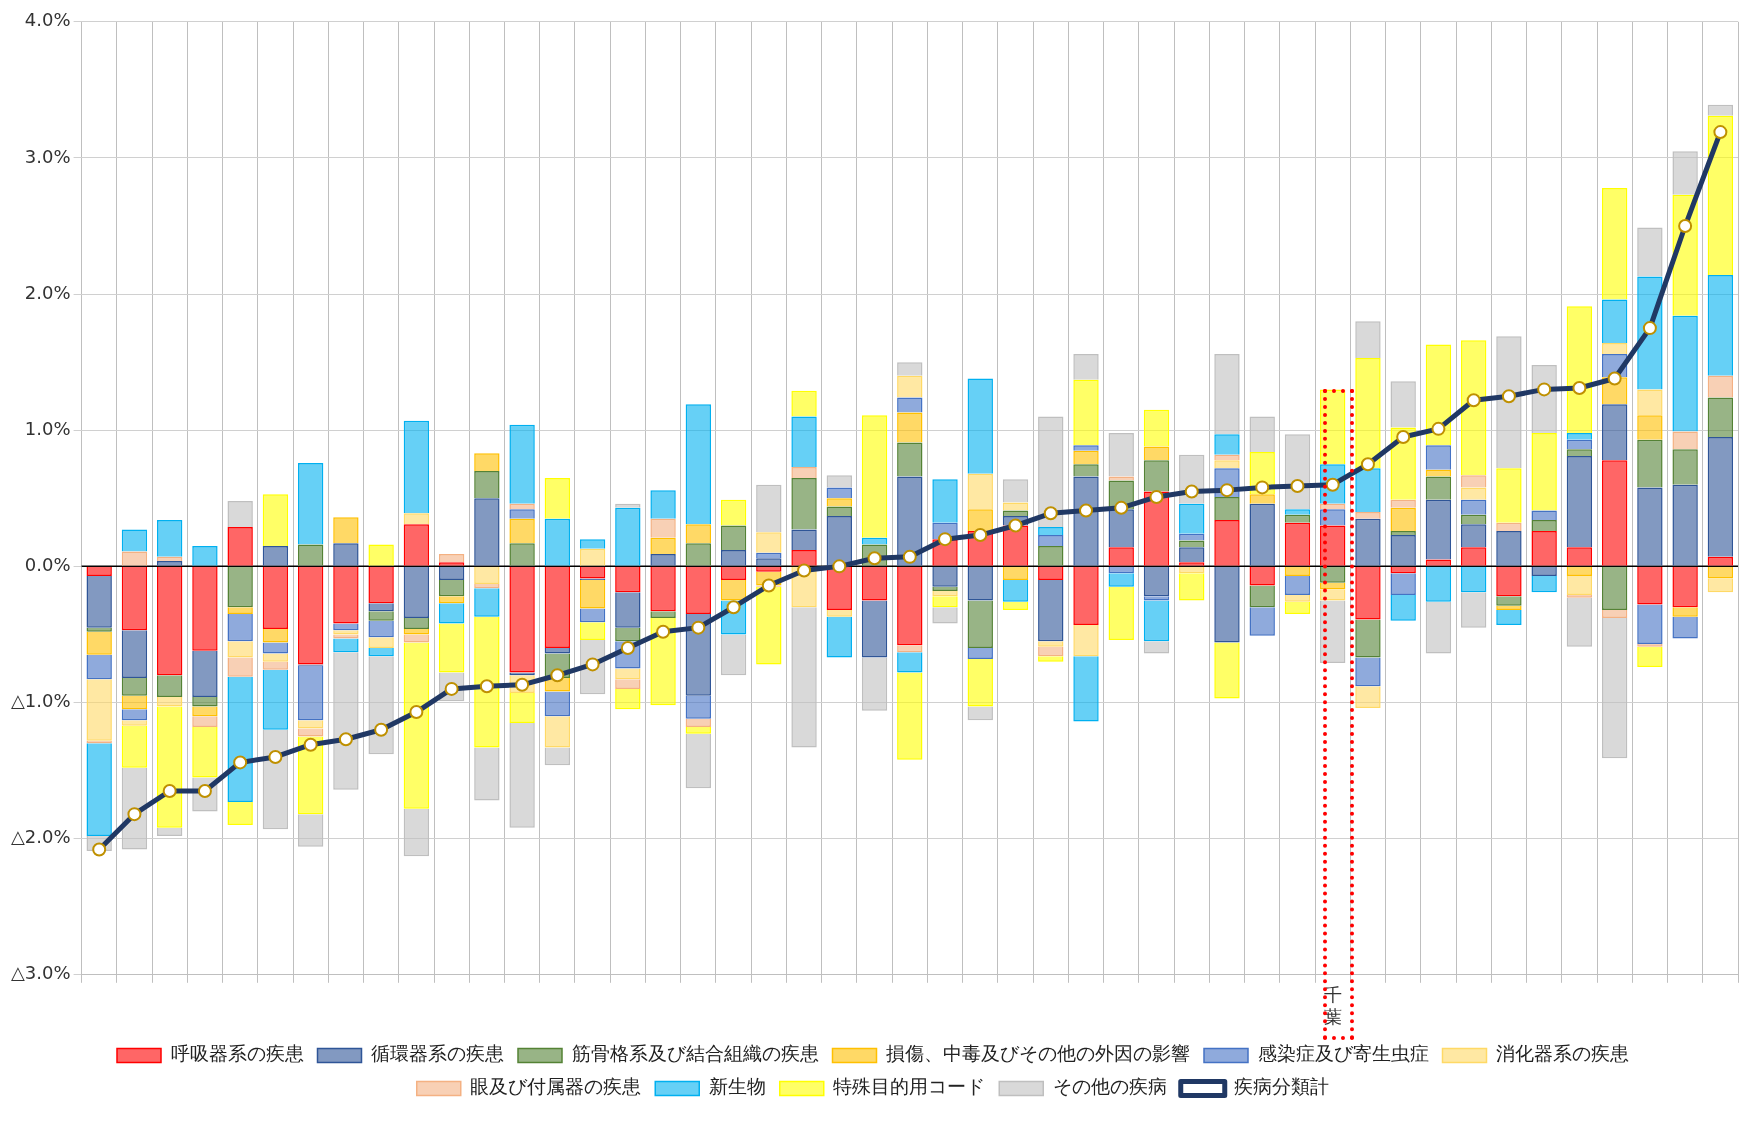  I want to click on y-tick-label: △1.0%, so click(40, 701).